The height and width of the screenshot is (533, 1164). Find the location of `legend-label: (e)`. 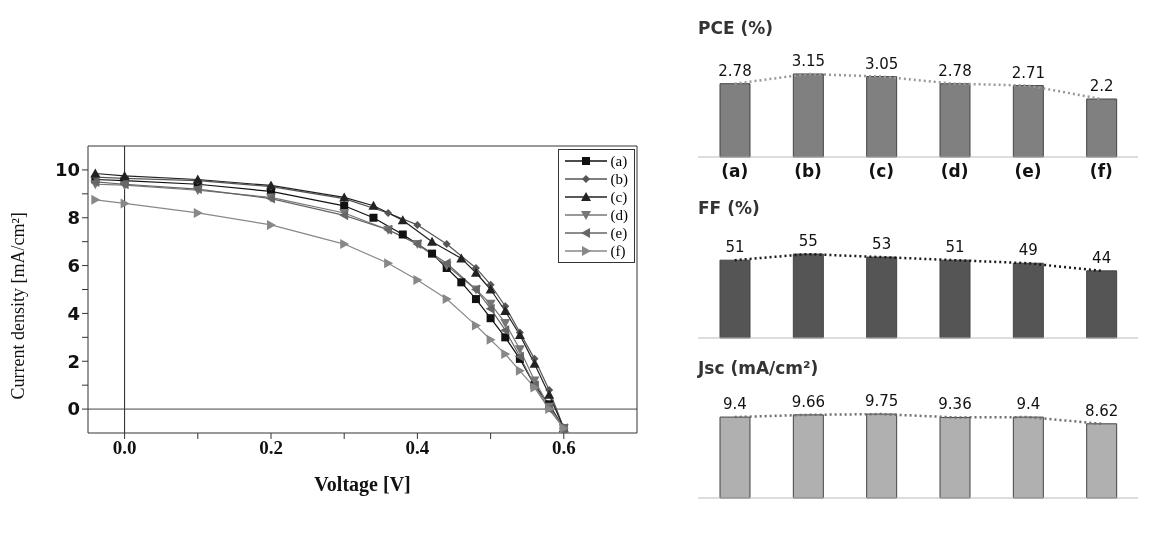

legend-label: (e) is located at coordinates (619, 233).